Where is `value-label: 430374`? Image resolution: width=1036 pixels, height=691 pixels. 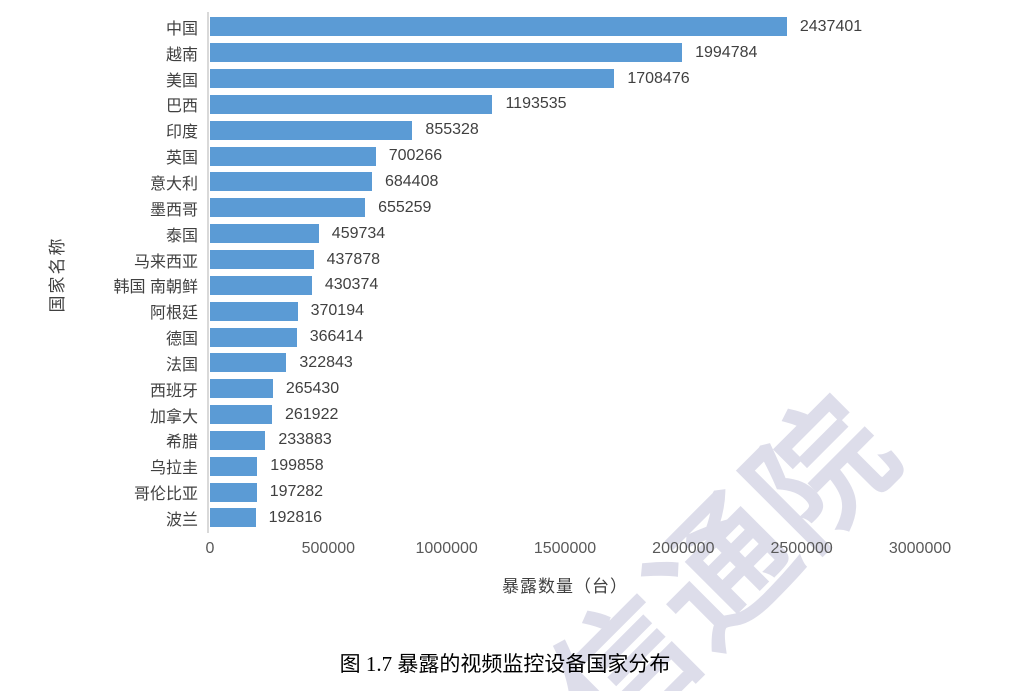
value-label: 430374 is located at coordinates (351, 285).